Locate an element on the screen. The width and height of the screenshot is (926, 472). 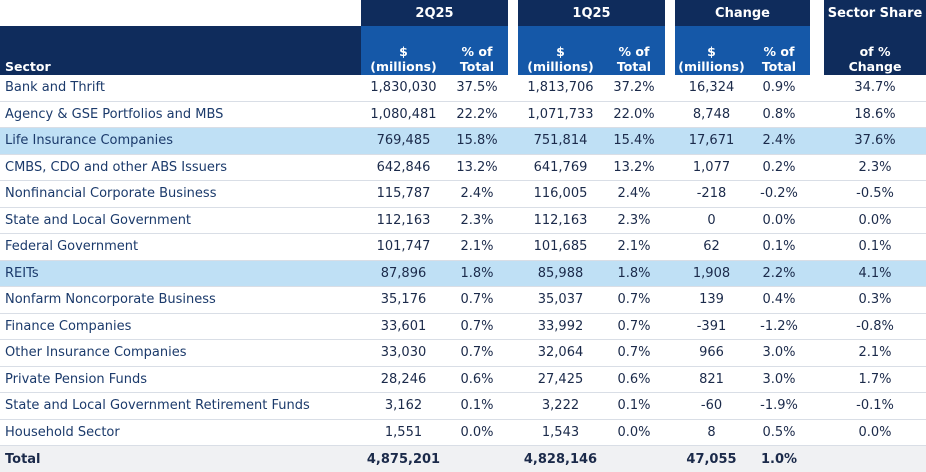
change-dollars: 62 is located at coordinates (711, 247).